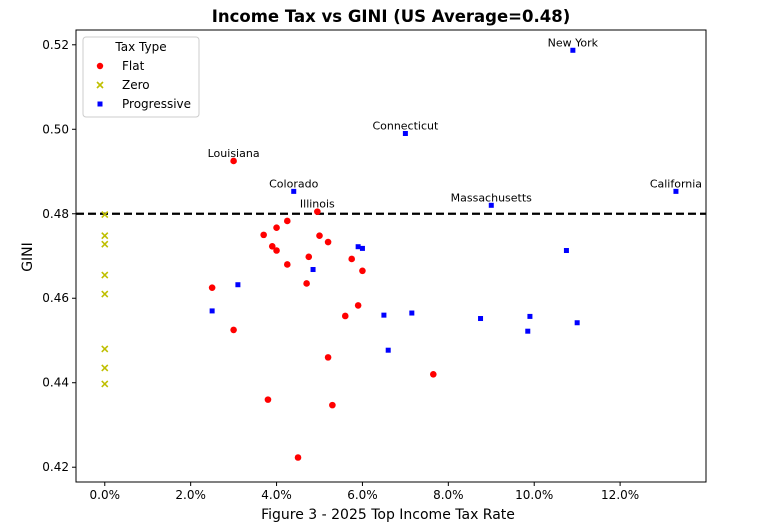 The height and width of the screenshot is (529, 776). Describe the element at coordinates (28, 257) in the screenshot. I see `y-axis-label: GINI` at that location.